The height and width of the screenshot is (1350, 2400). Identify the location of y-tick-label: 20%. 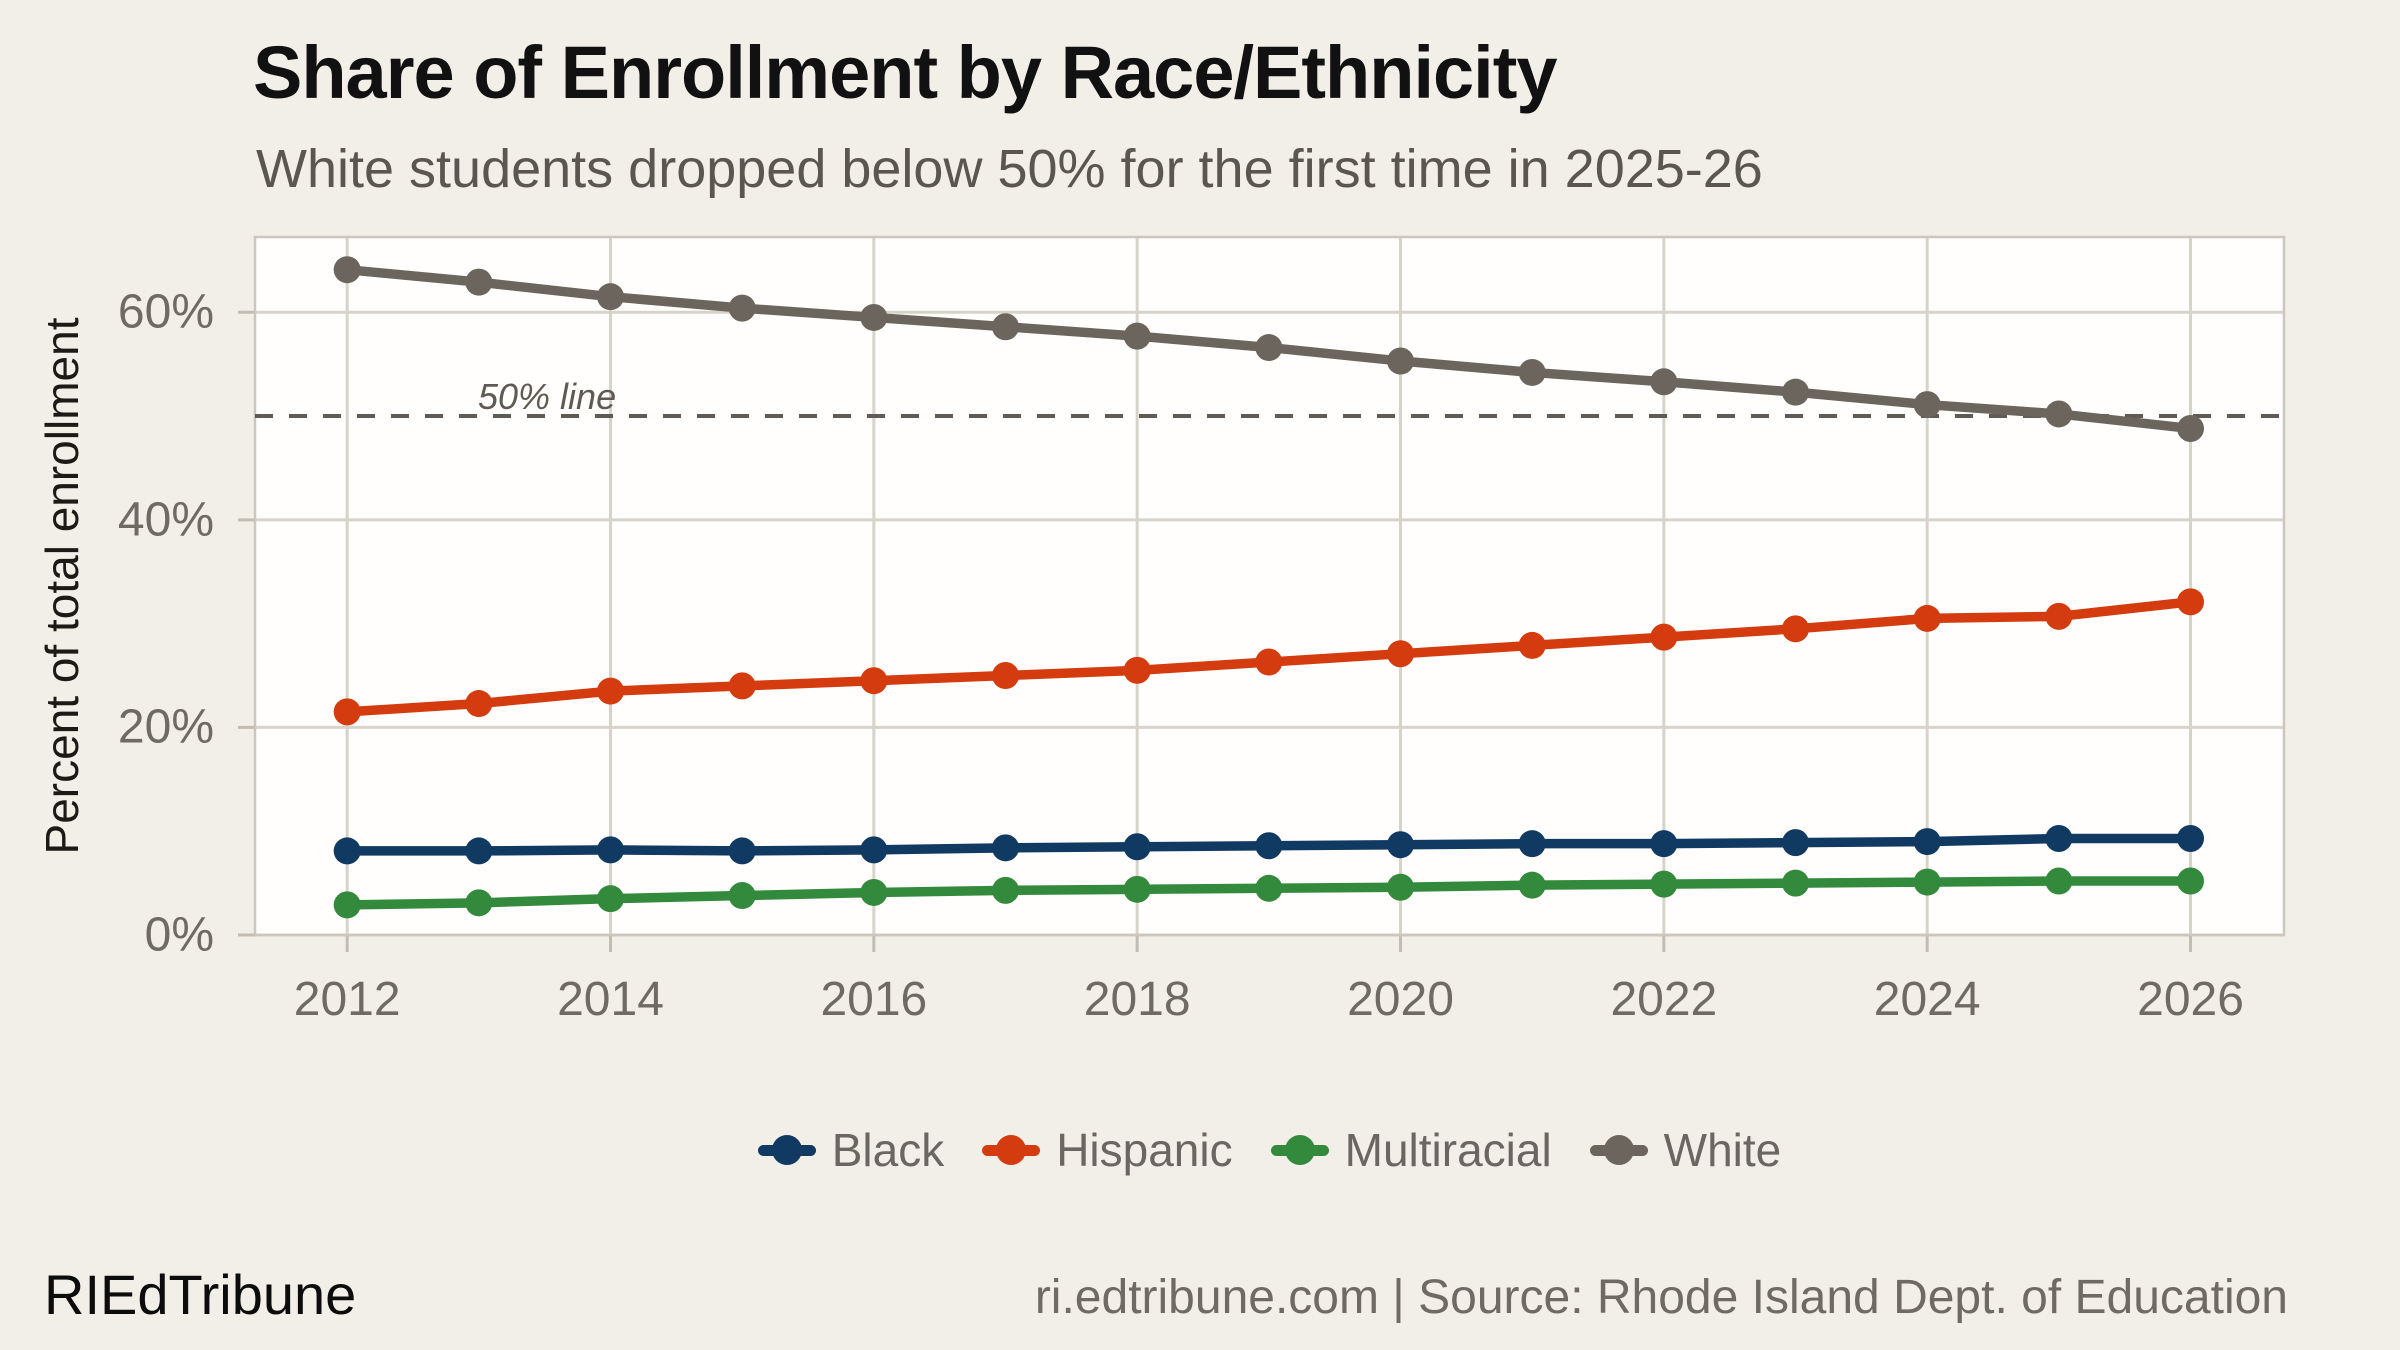
(165, 727).